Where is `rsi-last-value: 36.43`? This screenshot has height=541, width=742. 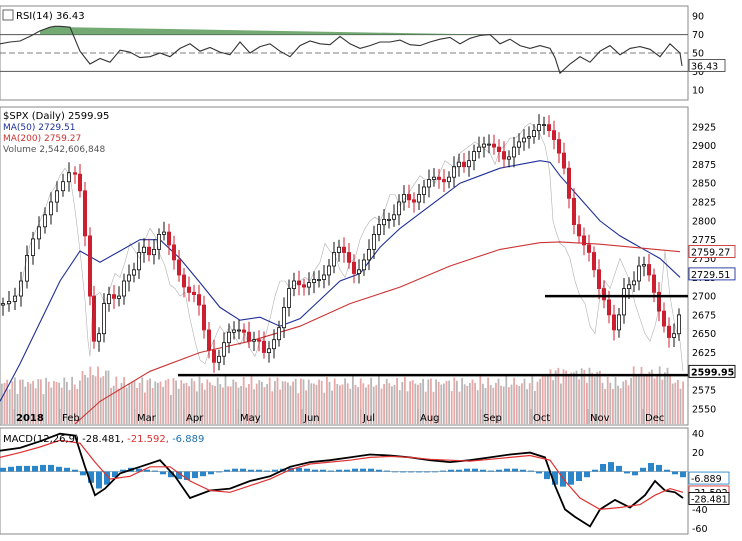 rsi-last-value: 36.43 is located at coordinates (704, 66).